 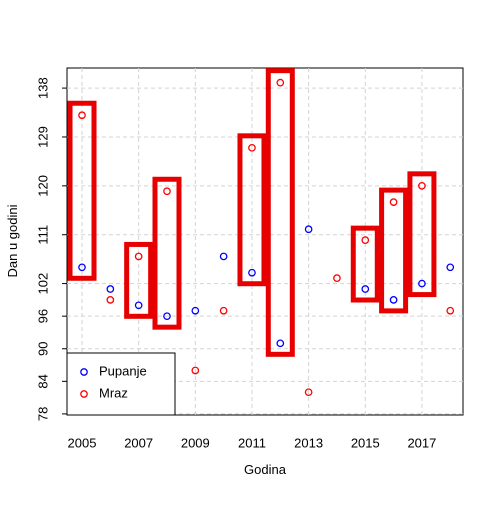 What do you see at coordinates (123, 370) in the screenshot?
I see `legend-label: Pupanje` at bounding box center [123, 370].